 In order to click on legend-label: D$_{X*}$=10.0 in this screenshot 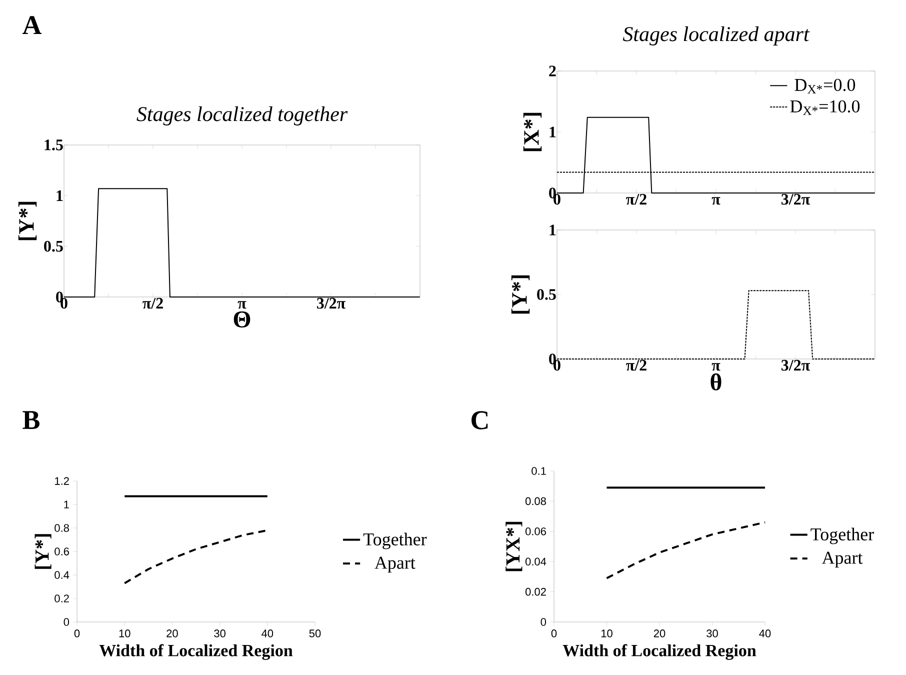, I will do `click(825, 107)`.